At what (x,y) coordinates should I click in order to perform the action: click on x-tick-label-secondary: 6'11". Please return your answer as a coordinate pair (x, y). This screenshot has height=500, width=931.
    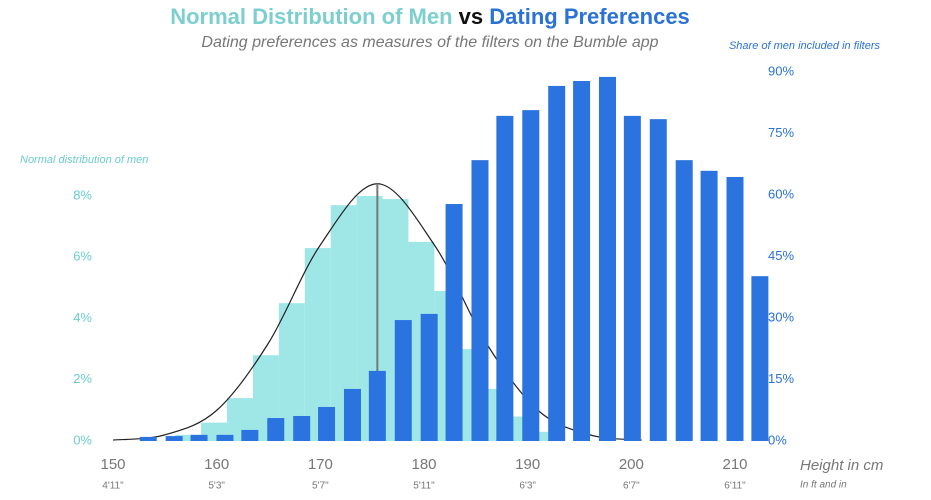
    Looking at the image, I should click on (735, 486).